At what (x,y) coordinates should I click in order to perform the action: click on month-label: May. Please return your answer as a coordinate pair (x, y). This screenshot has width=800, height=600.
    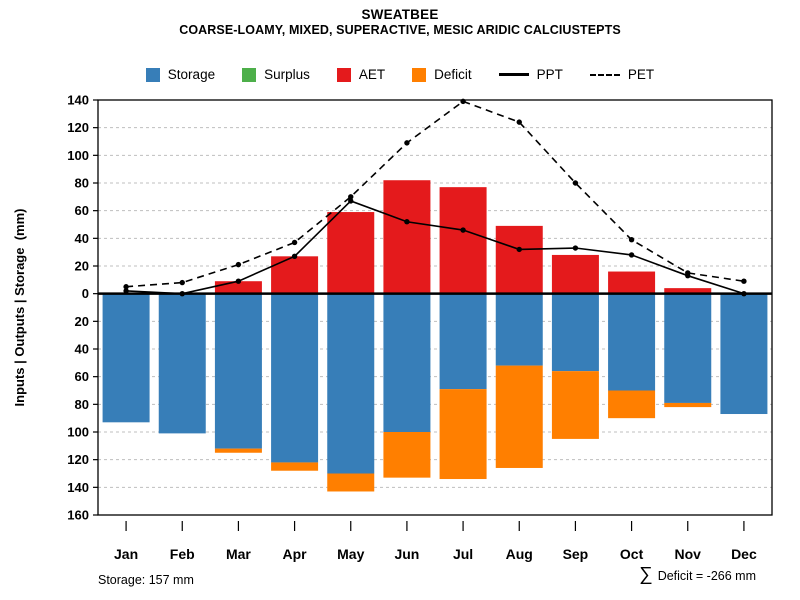
    Looking at the image, I should click on (350, 554).